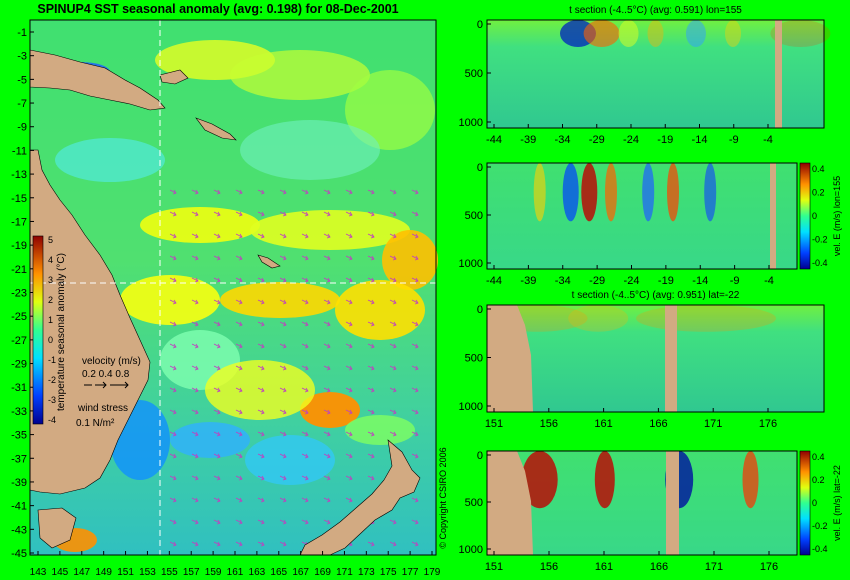  I want to click on lon-tick-label: 177, so click(410, 572).